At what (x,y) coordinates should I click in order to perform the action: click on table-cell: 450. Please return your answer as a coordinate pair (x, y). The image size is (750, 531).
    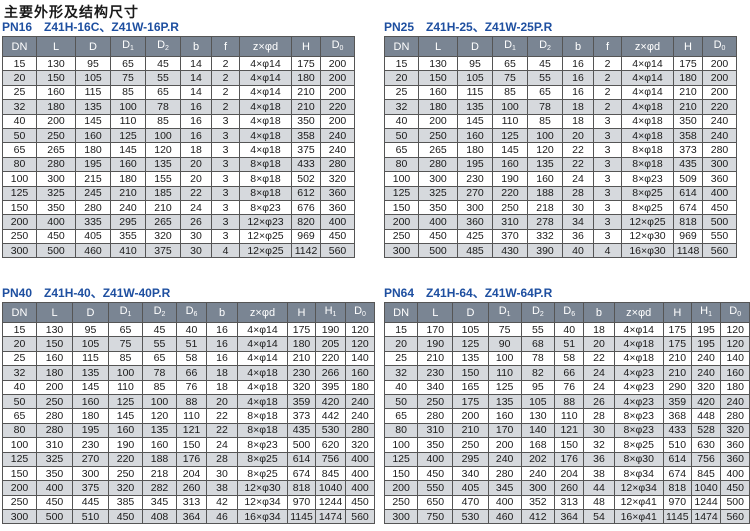
    Looking at the image, I should click on (735, 488).